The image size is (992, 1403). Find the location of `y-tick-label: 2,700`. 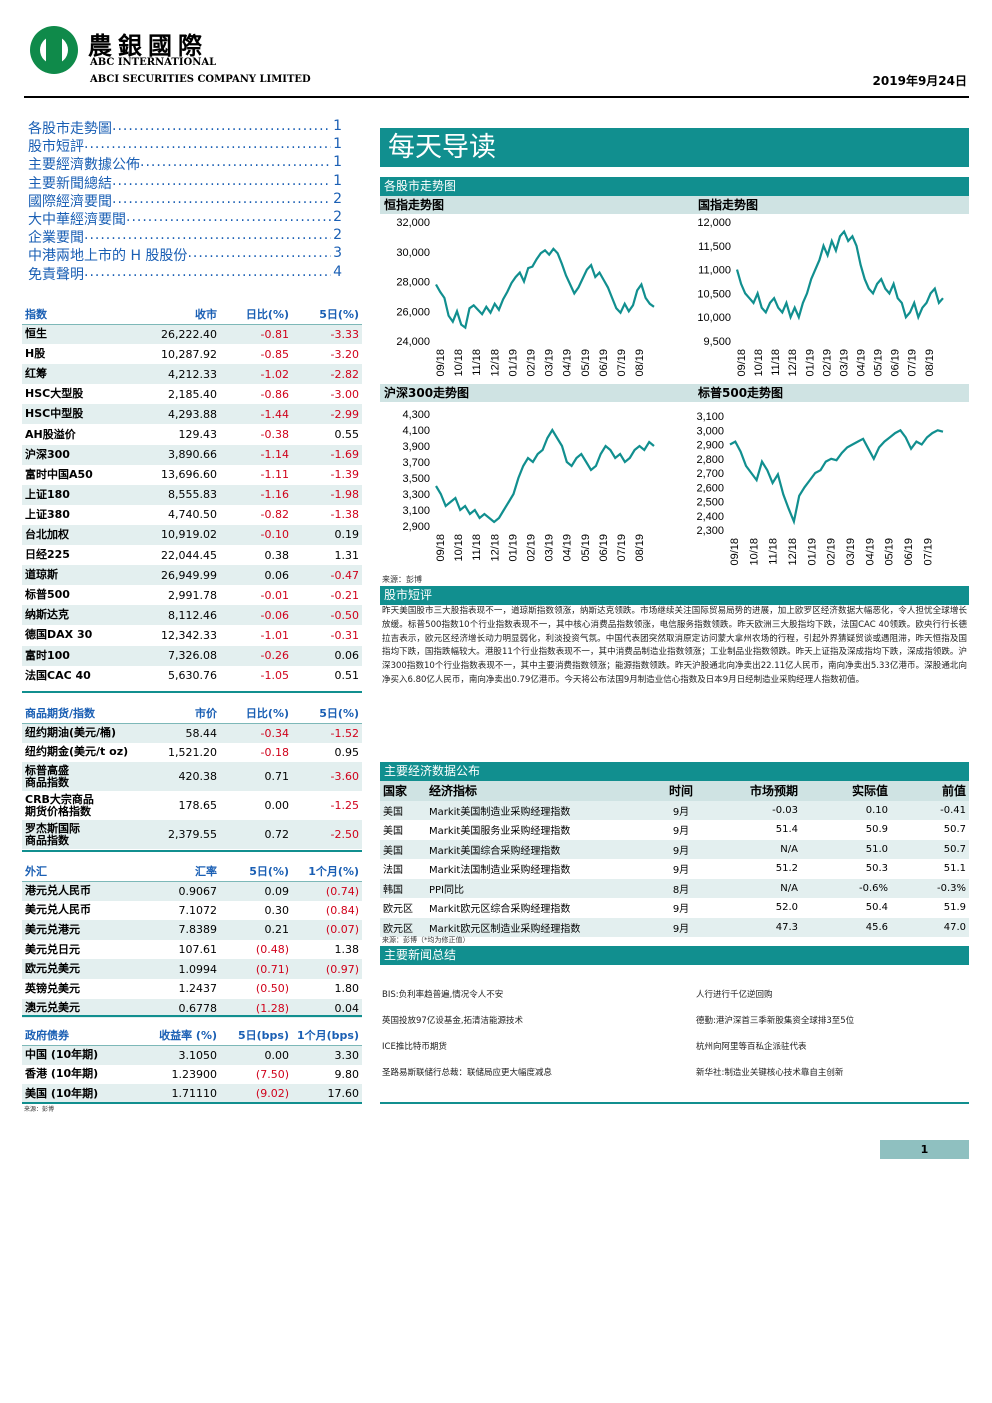

y-tick-label: 2,700 is located at coordinates (710, 474).